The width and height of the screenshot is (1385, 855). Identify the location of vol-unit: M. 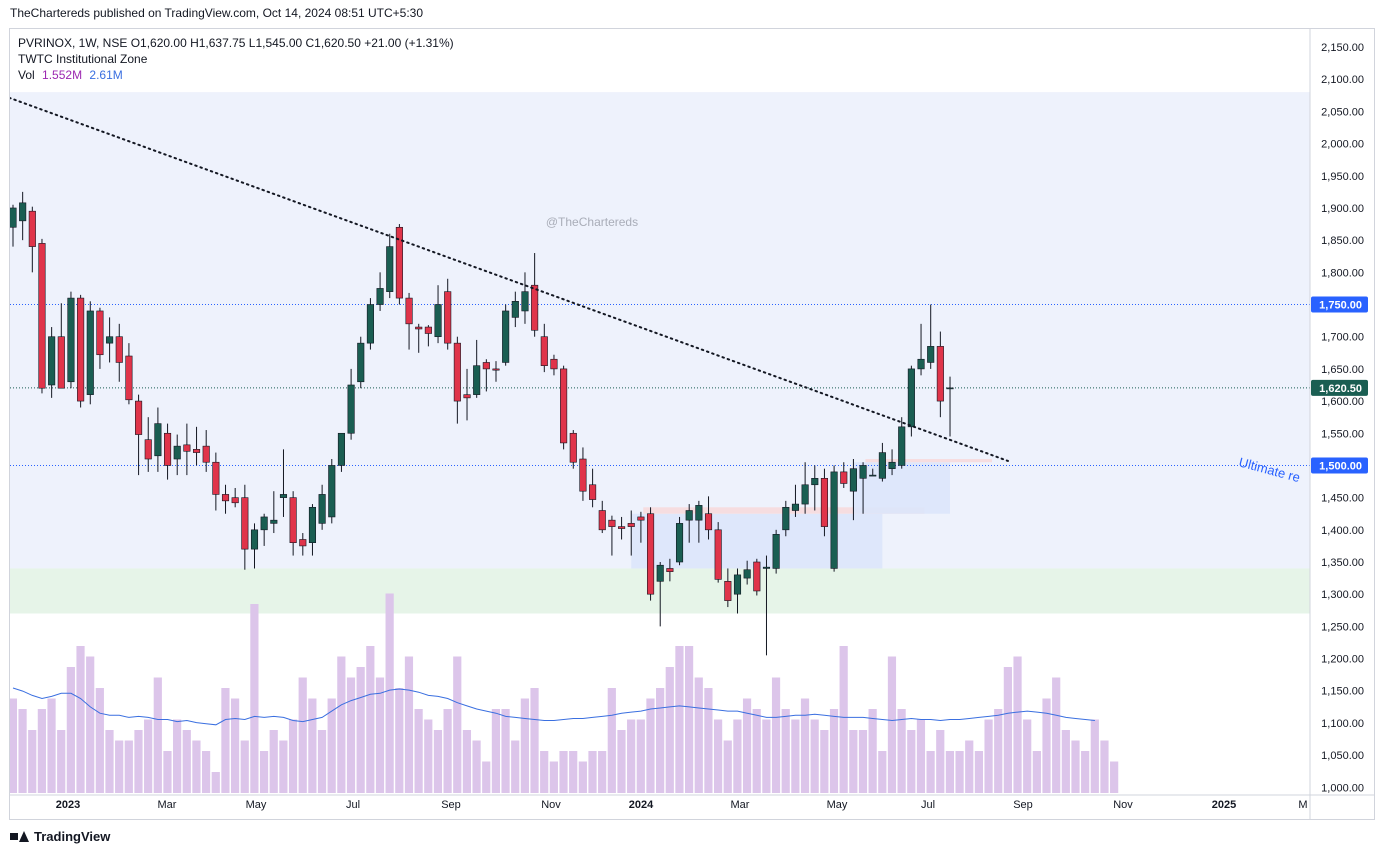
(77, 75).